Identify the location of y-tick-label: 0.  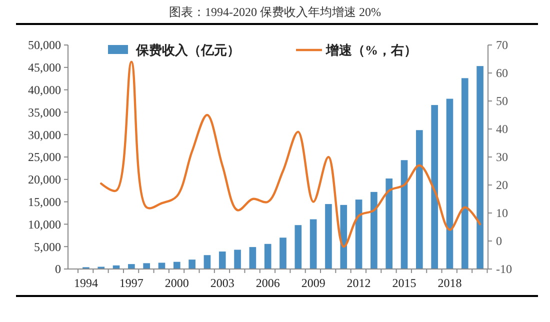
(58, 269).